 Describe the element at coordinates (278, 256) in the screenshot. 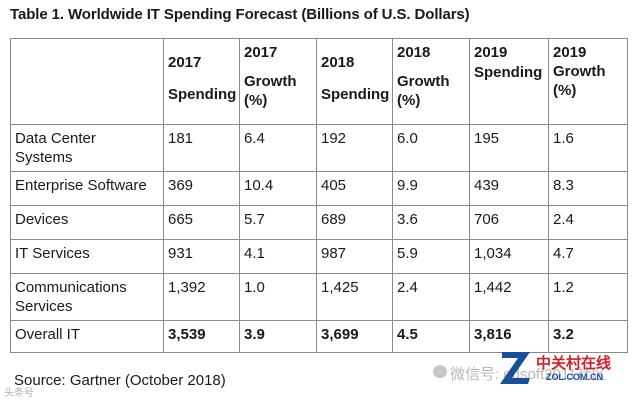

I see `cell-2017-growth: 4.1` at that location.